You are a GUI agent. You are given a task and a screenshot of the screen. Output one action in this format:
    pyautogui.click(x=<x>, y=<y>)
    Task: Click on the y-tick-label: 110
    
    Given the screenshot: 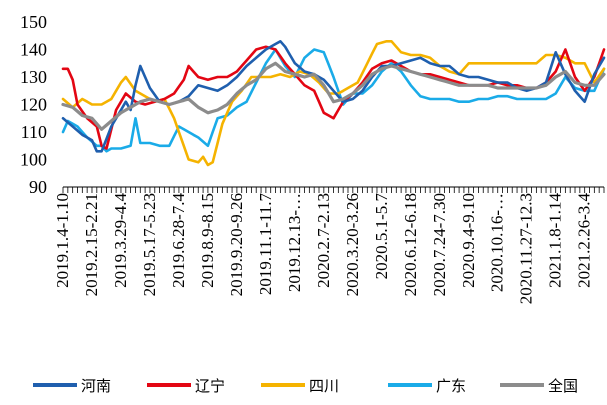 What is the action you would take?
    pyautogui.click(x=34, y=132)
    